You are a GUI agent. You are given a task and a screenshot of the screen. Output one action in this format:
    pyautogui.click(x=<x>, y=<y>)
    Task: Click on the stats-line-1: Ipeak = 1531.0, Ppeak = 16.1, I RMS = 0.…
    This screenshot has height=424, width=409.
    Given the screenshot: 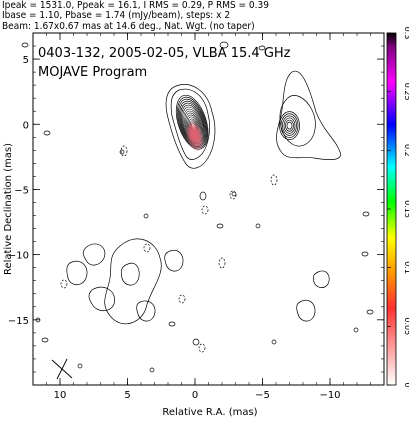 What is the action you would take?
    pyautogui.click(x=135, y=5)
    